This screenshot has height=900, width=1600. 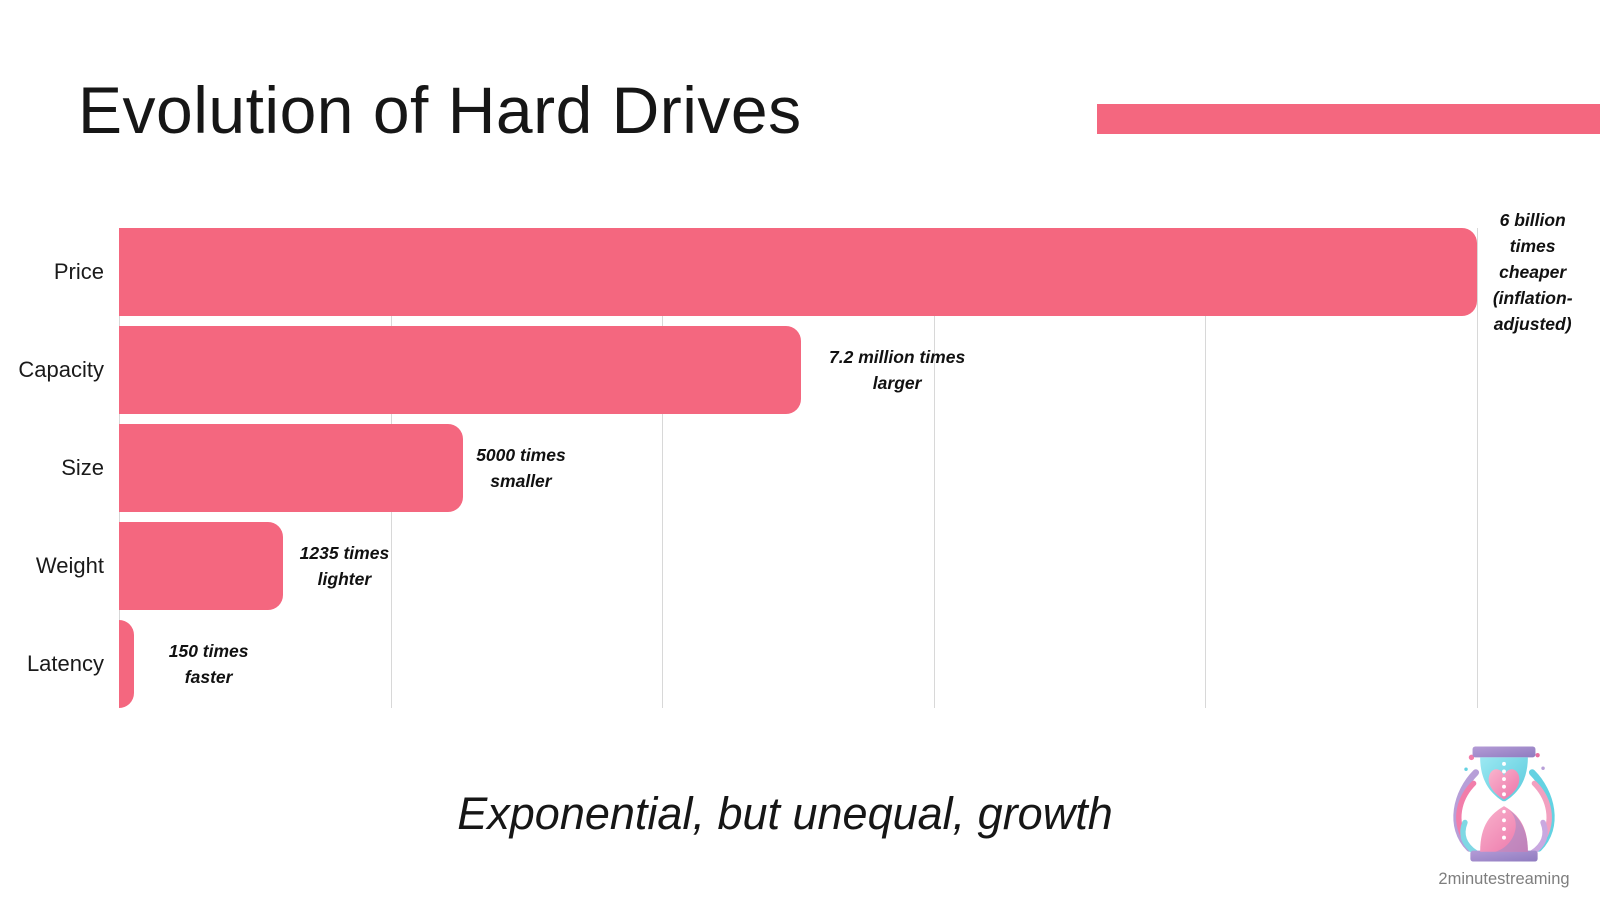 What do you see at coordinates (897, 370) in the screenshot?
I see `annotation-capacity: 7.2 million times larger` at bounding box center [897, 370].